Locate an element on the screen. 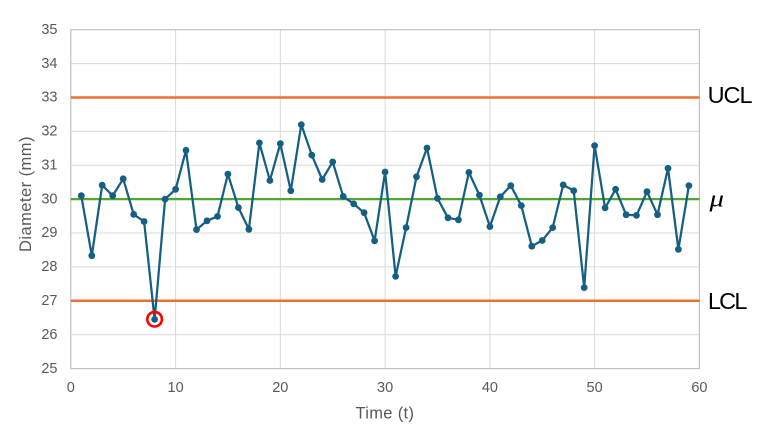  svg-text: 26 is located at coordinates (49, 335).